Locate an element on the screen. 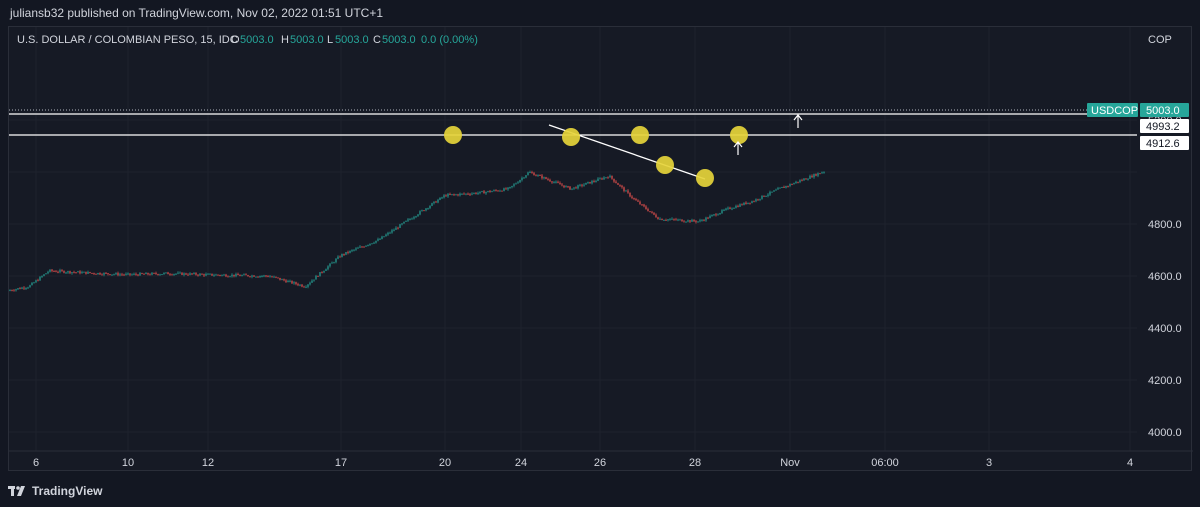  tradingview-logo-icon is located at coordinates (16, 491).